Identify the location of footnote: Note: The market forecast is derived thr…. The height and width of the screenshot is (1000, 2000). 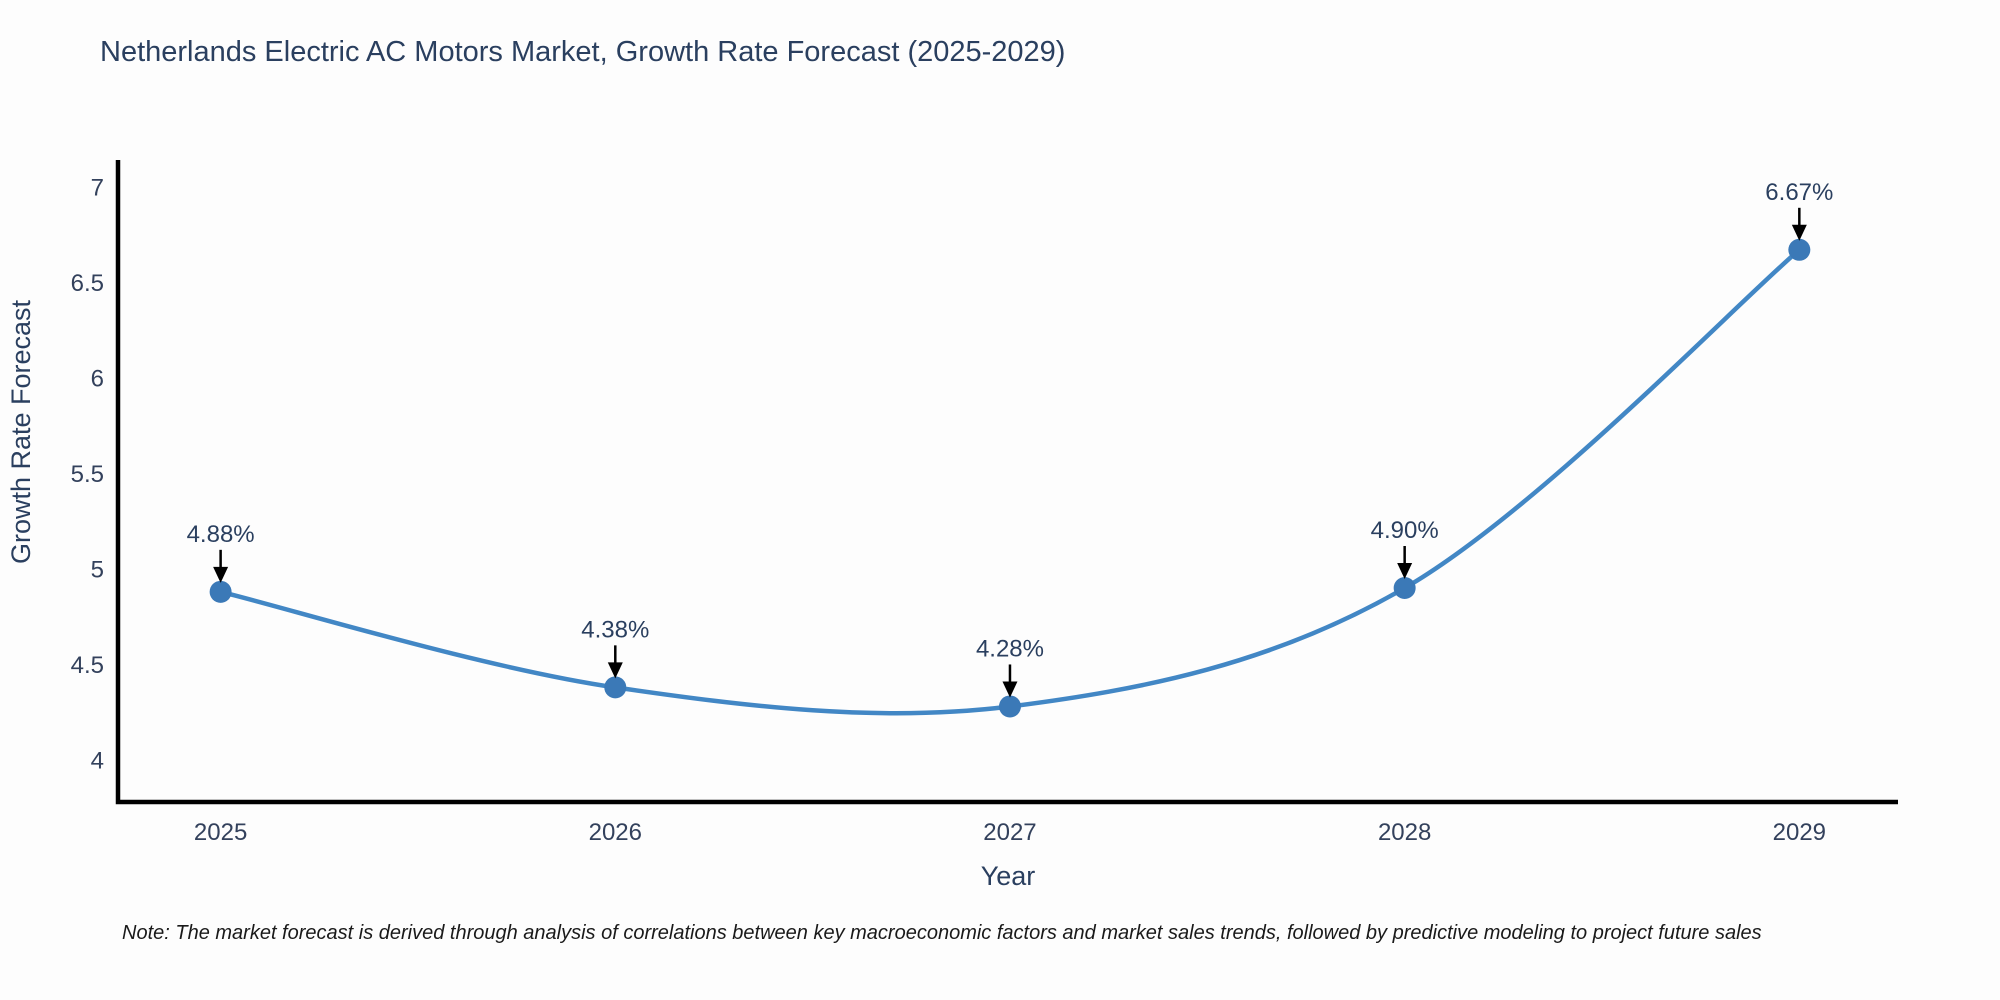
(942, 933).